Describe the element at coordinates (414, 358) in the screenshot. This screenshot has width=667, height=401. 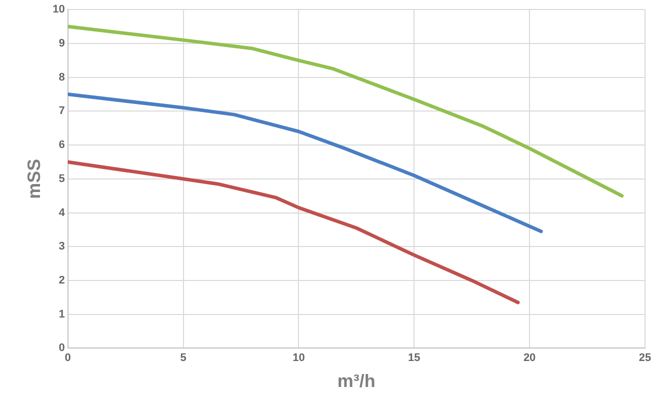
I see `x-tick-label: 15` at that location.